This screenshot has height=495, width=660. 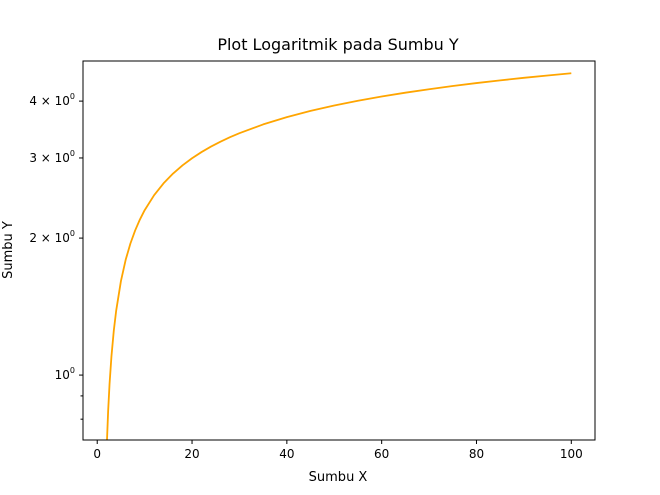 What do you see at coordinates (56, 256) in the screenshot?
I see `y-axis: 100 2 × 100 3 × 100 4 × 100` at bounding box center [56, 256].